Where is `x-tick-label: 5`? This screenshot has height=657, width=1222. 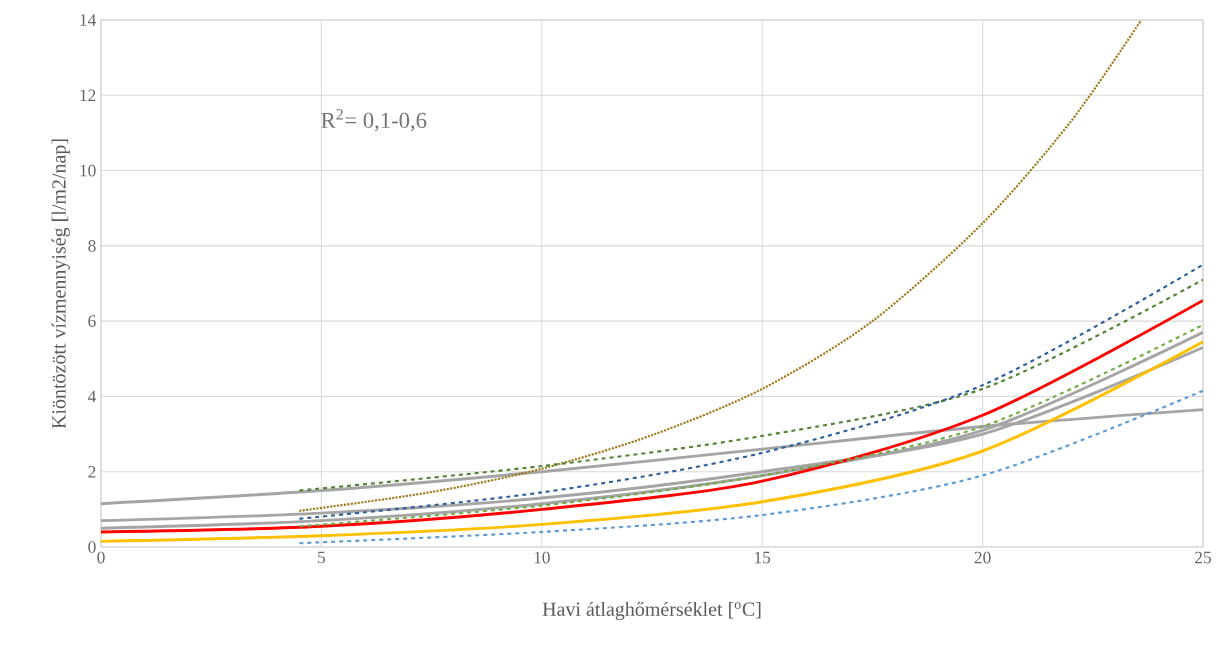
x-tick-label: 5 is located at coordinates (322, 557).